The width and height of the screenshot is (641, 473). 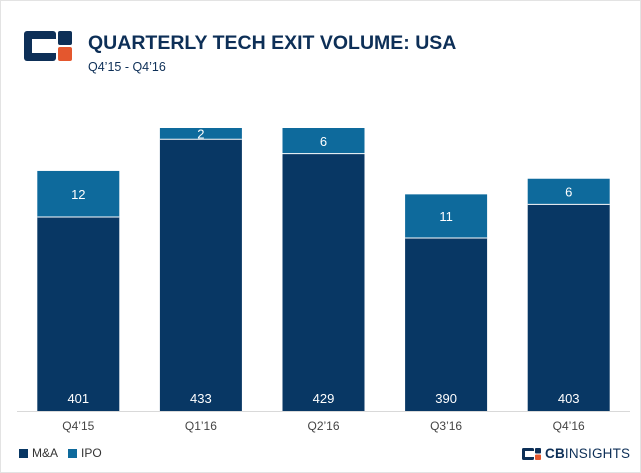 I want to click on legend: M&A IPO, so click(x=65, y=453).